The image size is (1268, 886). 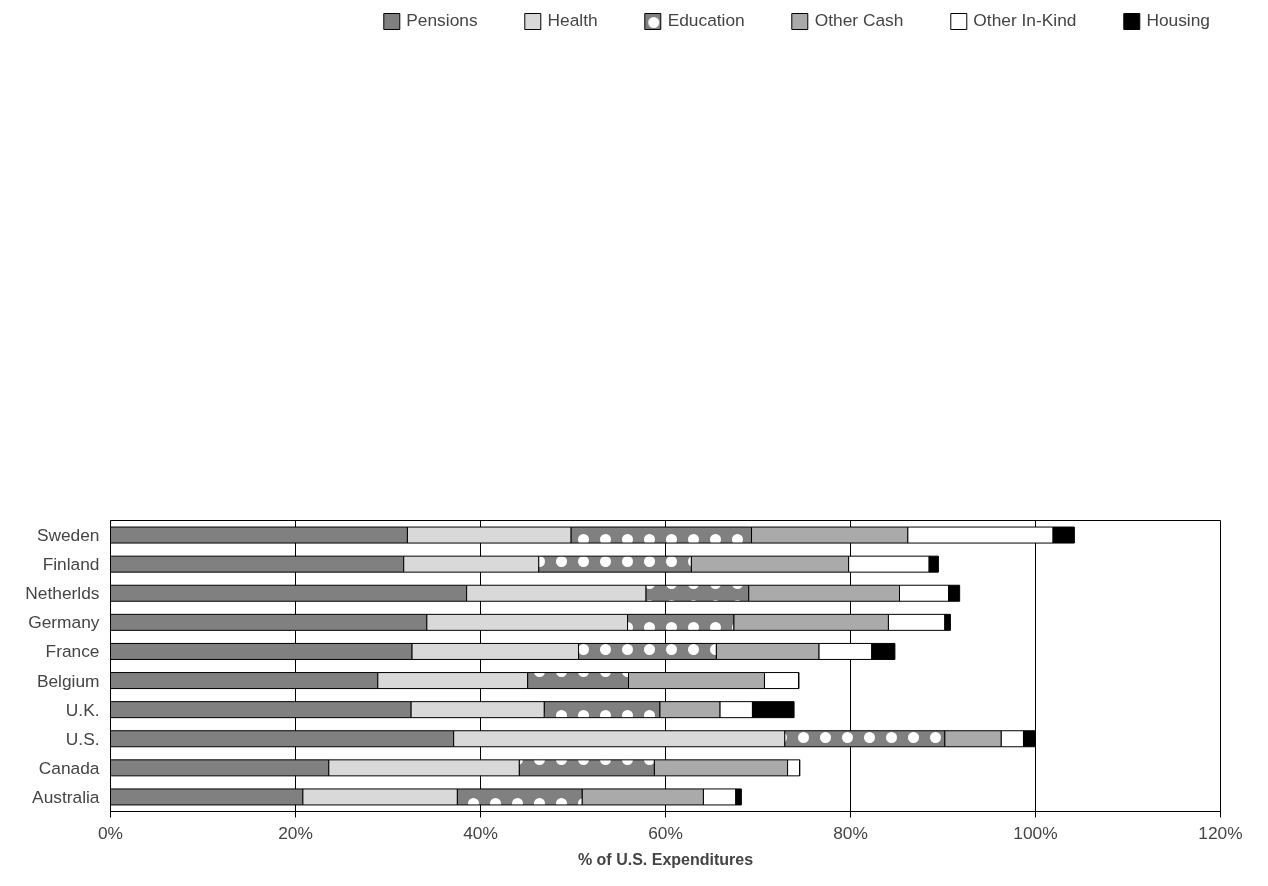 I want to click on x-tick-label: 100%, so click(x=1035, y=832).